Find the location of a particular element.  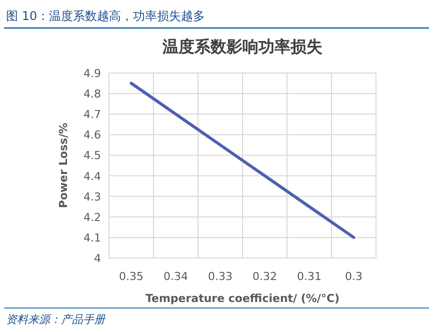

chart-title: 图 10：温度系数越高，功率损失越多 is located at coordinates (106, 16).